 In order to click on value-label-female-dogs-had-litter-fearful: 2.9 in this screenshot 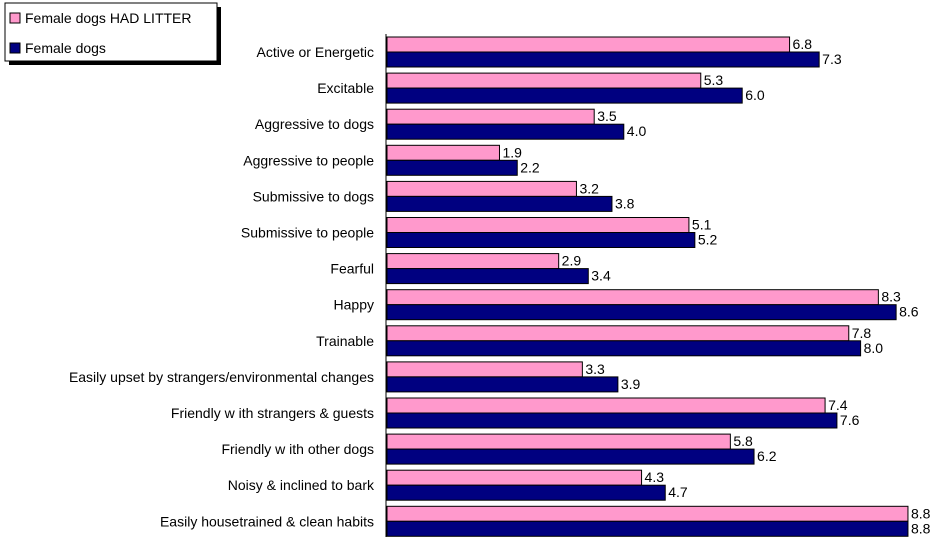, I will do `click(572, 261)`.